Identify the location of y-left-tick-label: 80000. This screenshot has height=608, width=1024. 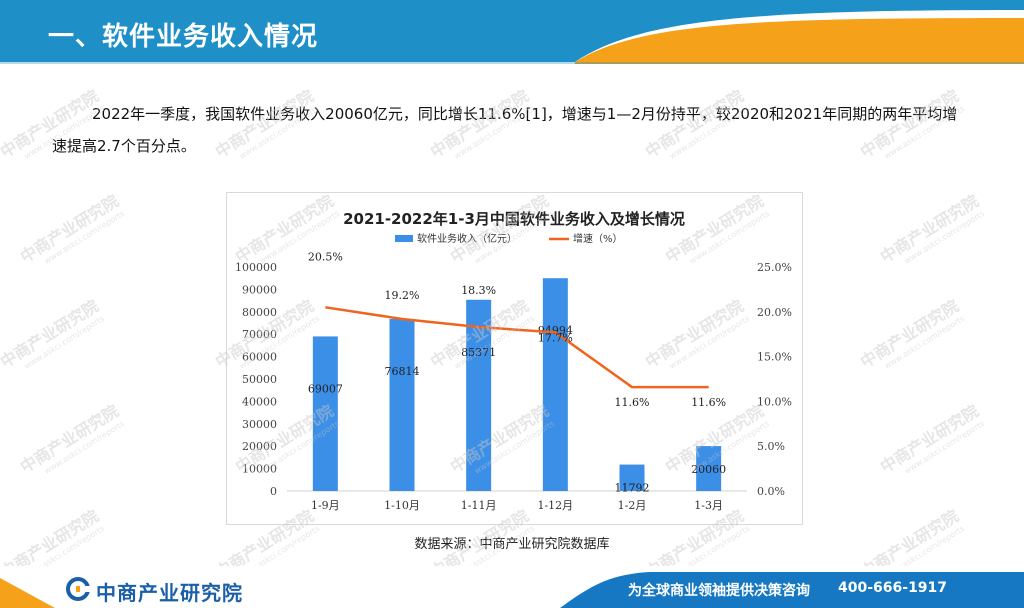
(259, 312).